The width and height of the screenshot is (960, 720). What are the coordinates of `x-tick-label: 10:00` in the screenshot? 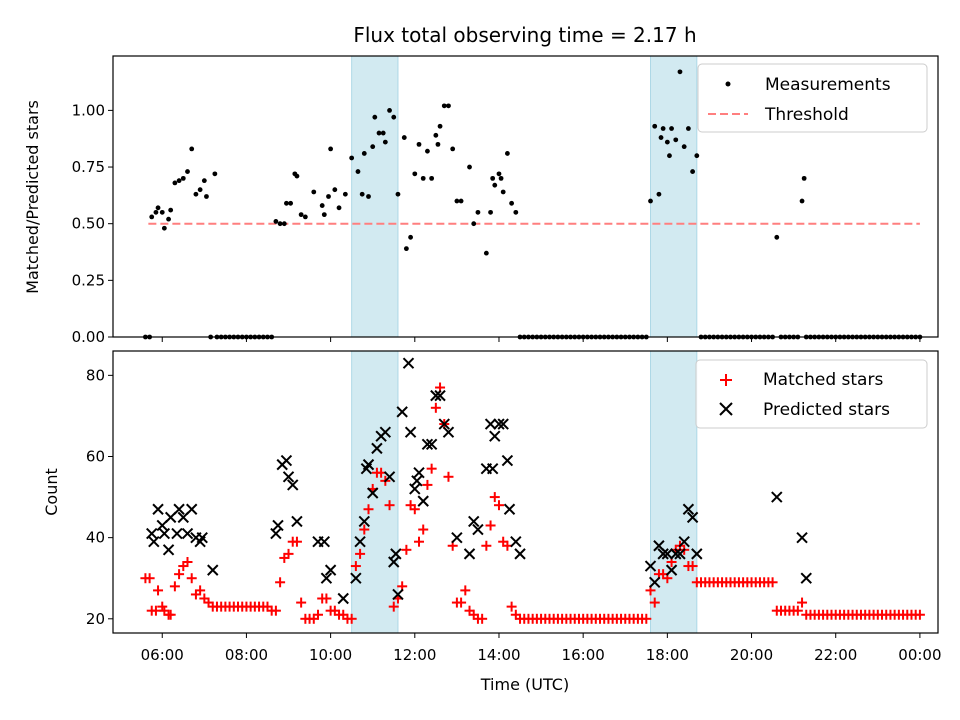 It's located at (330, 655).